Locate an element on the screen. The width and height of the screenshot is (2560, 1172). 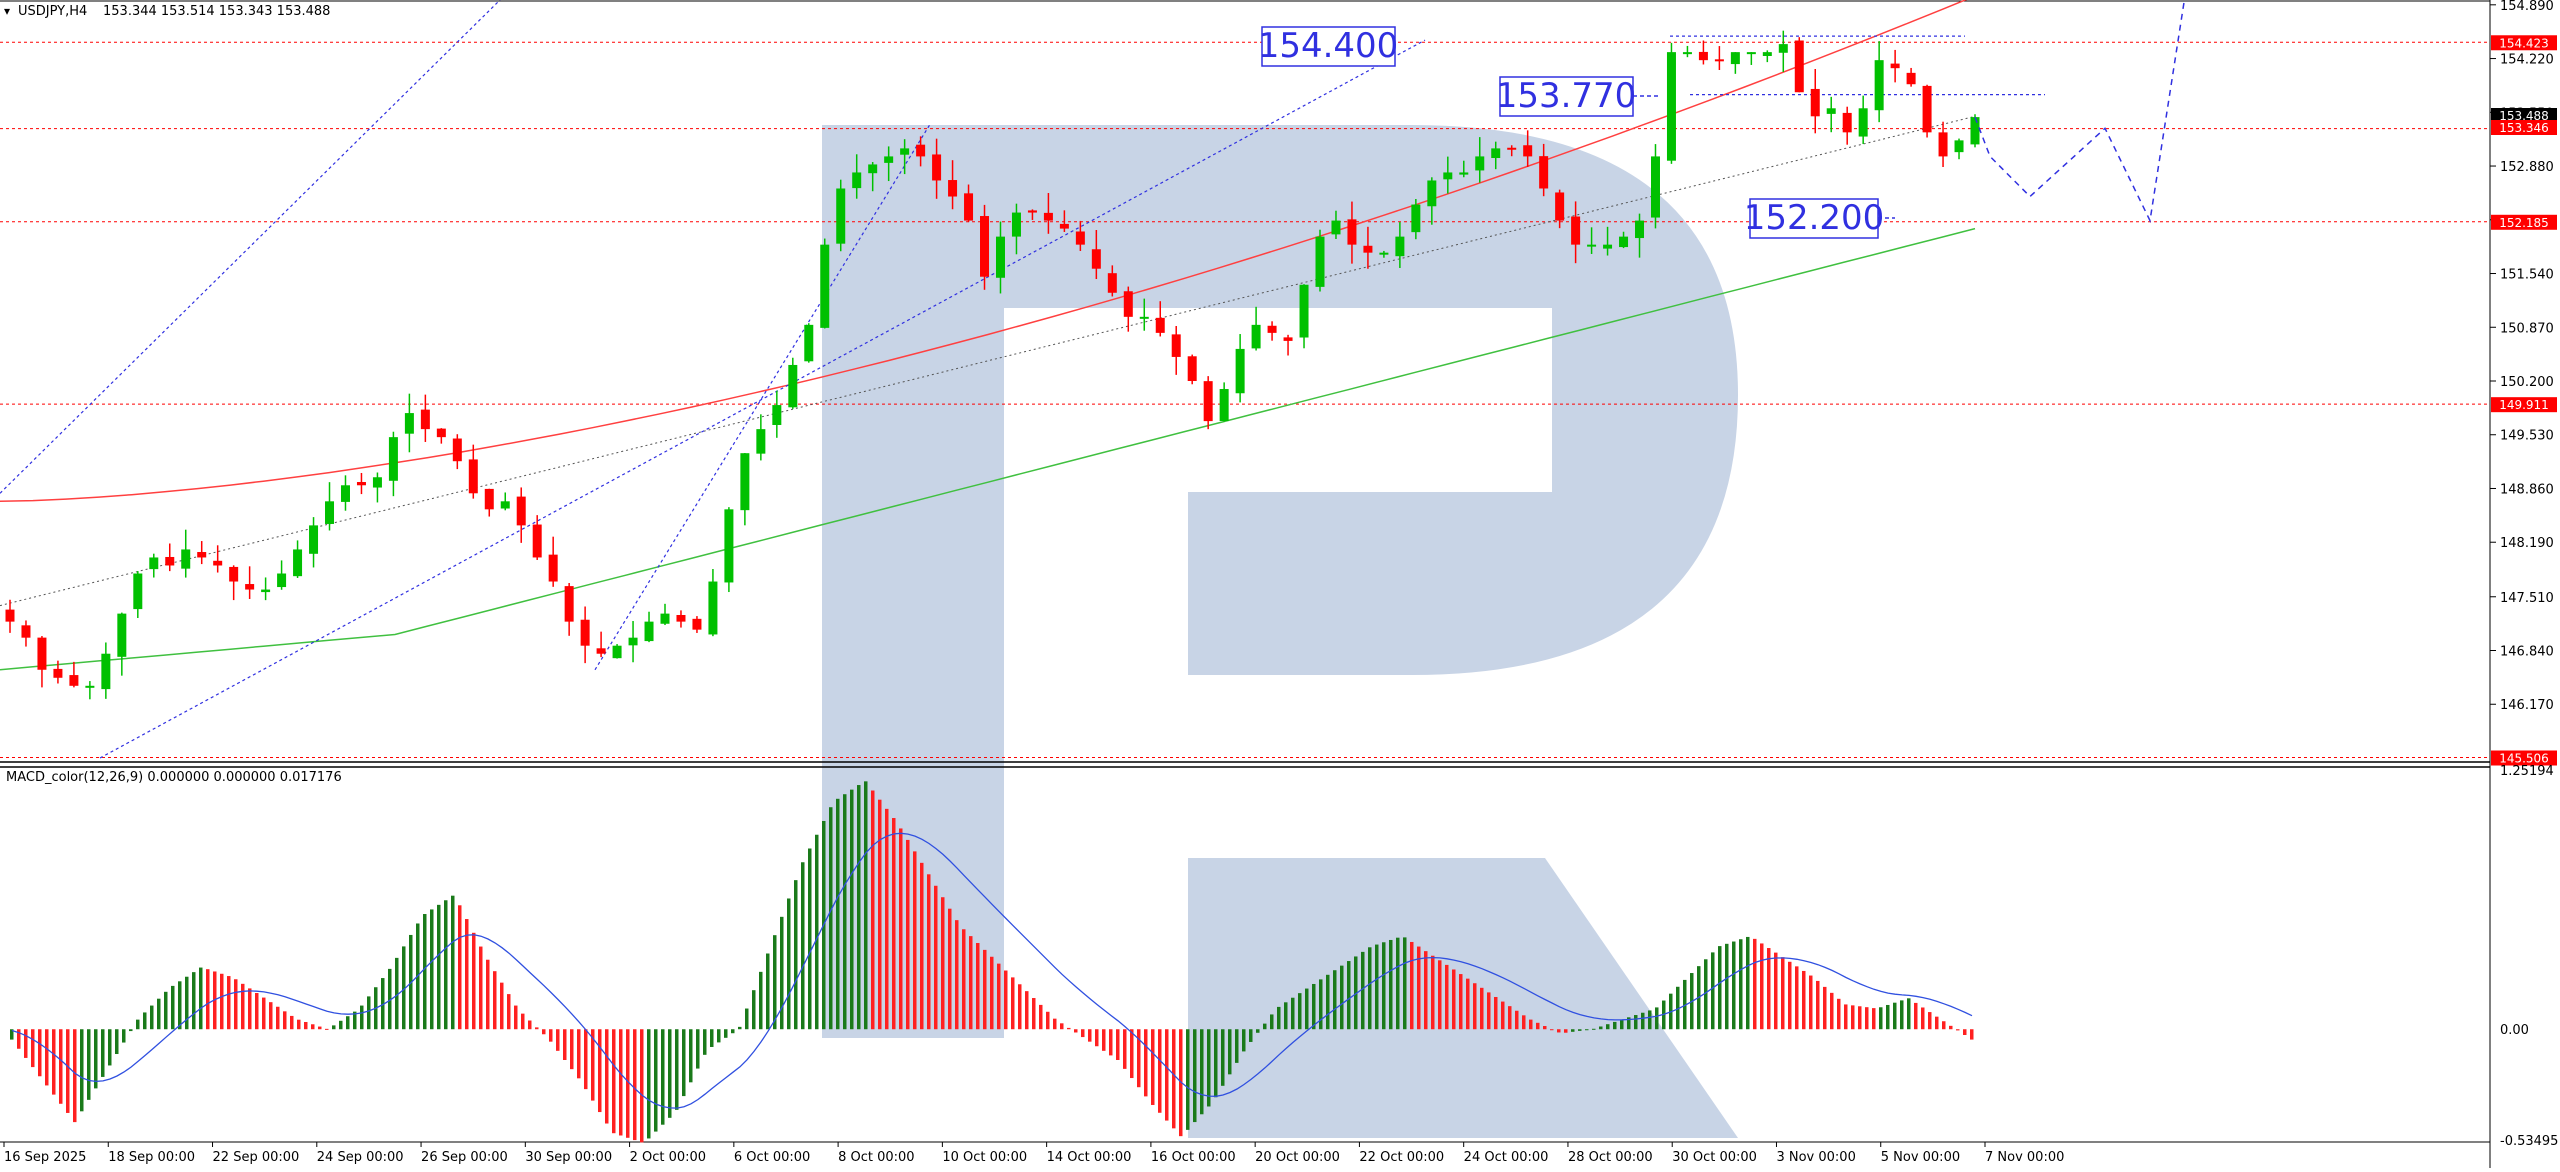
svg-text: 153.770 is located at coordinates (1566, 96).